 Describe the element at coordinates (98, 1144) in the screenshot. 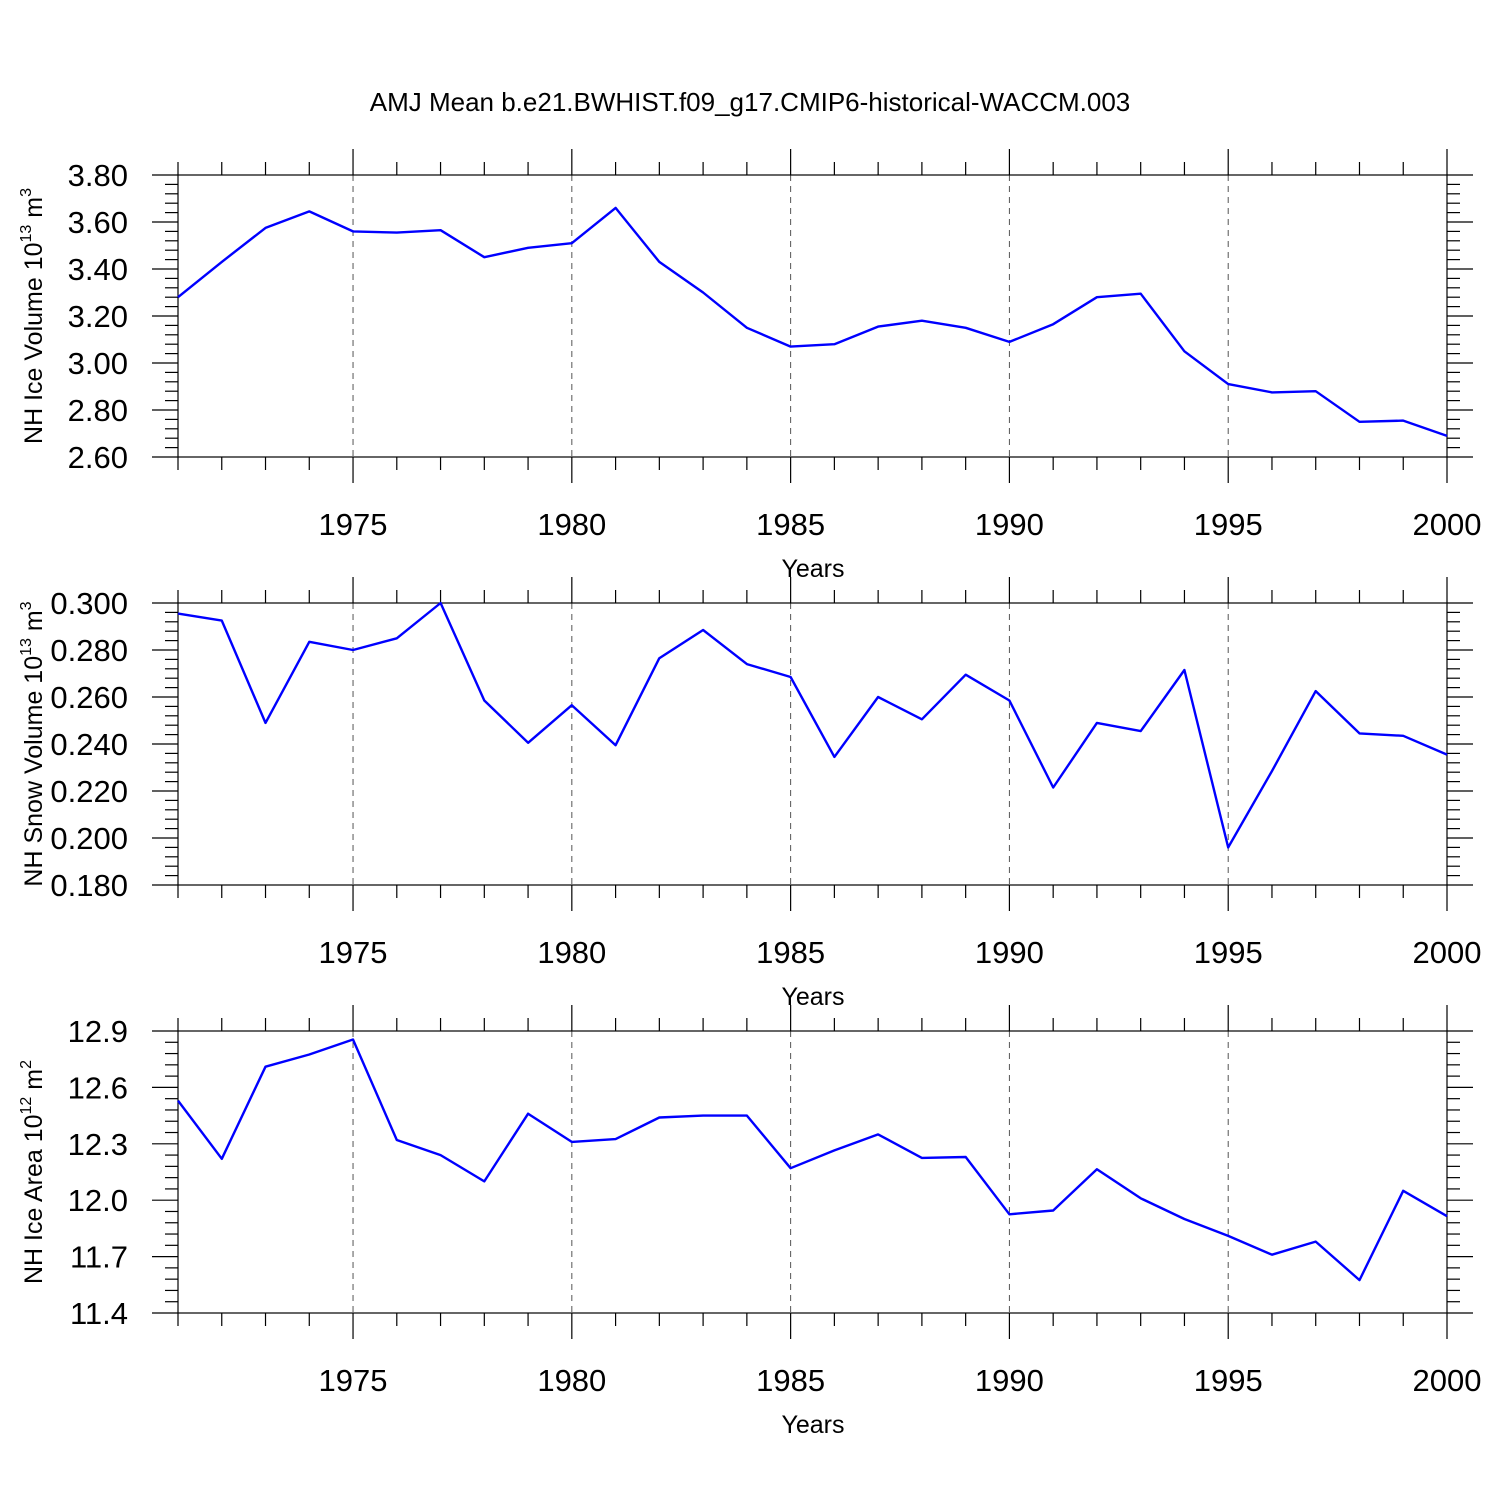

I see `y-tick-label: 12.3` at that location.